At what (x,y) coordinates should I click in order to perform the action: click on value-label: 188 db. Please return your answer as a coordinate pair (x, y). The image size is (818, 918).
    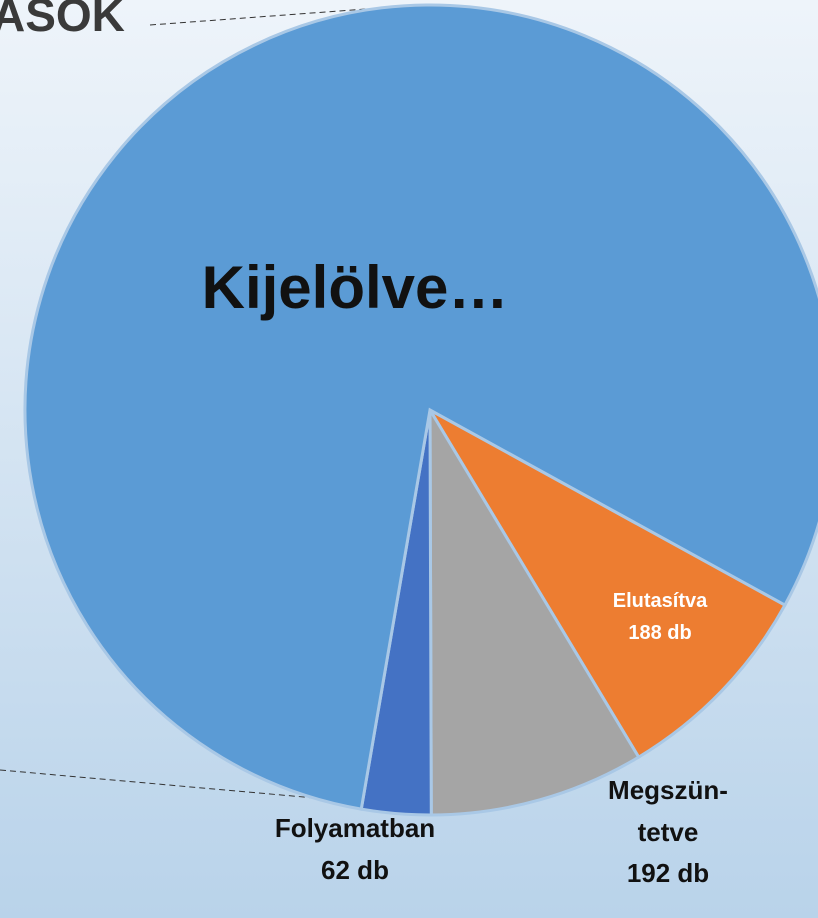
    Looking at the image, I should click on (660, 633).